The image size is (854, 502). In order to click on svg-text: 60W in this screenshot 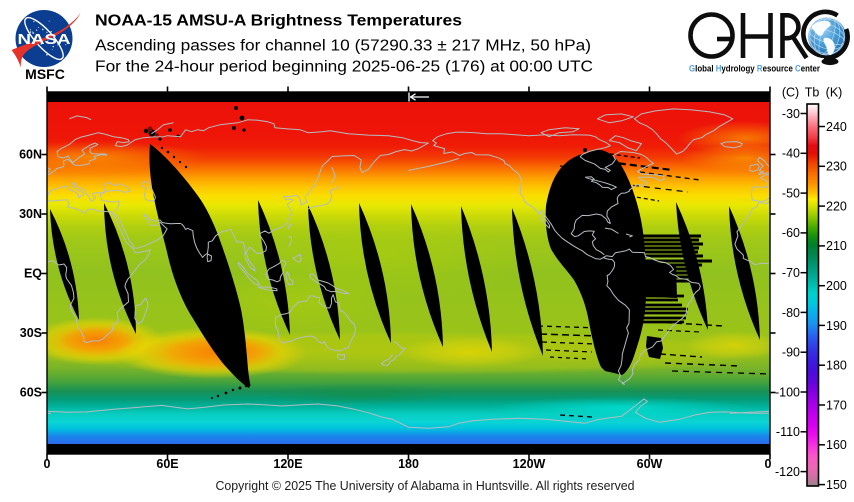, I will do `click(650, 464)`.